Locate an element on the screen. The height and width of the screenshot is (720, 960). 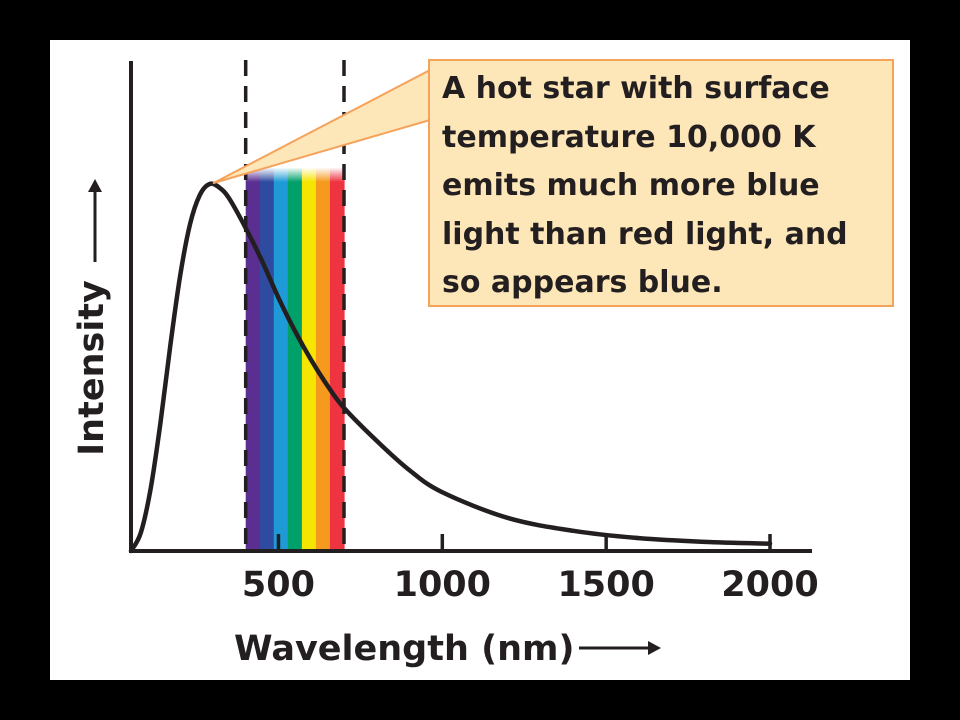
x-tick-label: 500 is located at coordinates (278, 585).